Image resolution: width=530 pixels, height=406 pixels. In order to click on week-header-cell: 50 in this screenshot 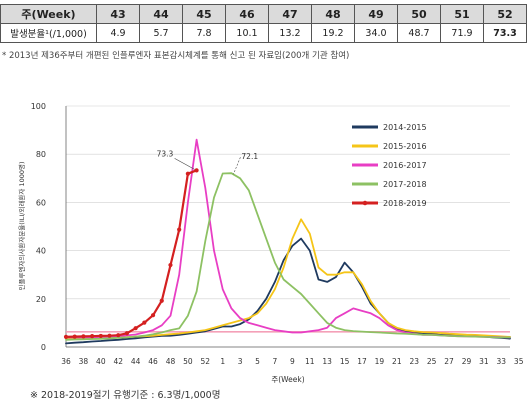, I will do `click(419, 14)`.